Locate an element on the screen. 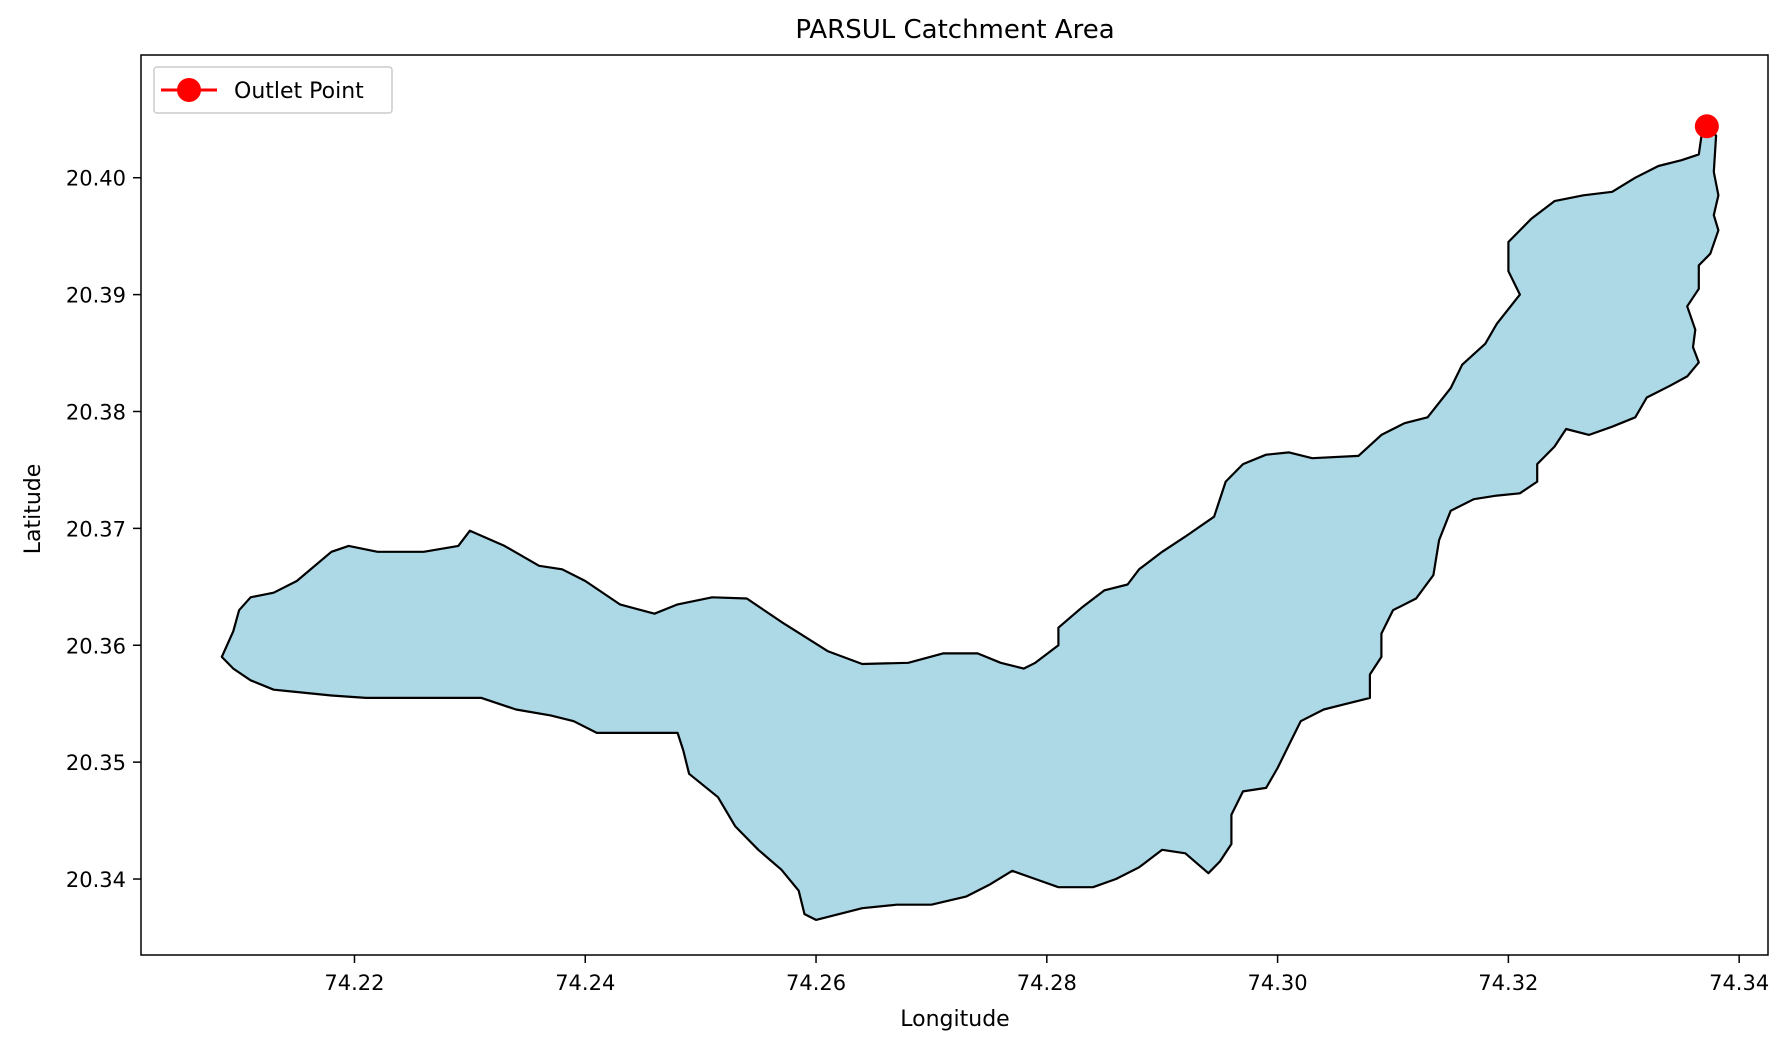  x-tick-label: 74.22 is located at coordinates (354, 983).